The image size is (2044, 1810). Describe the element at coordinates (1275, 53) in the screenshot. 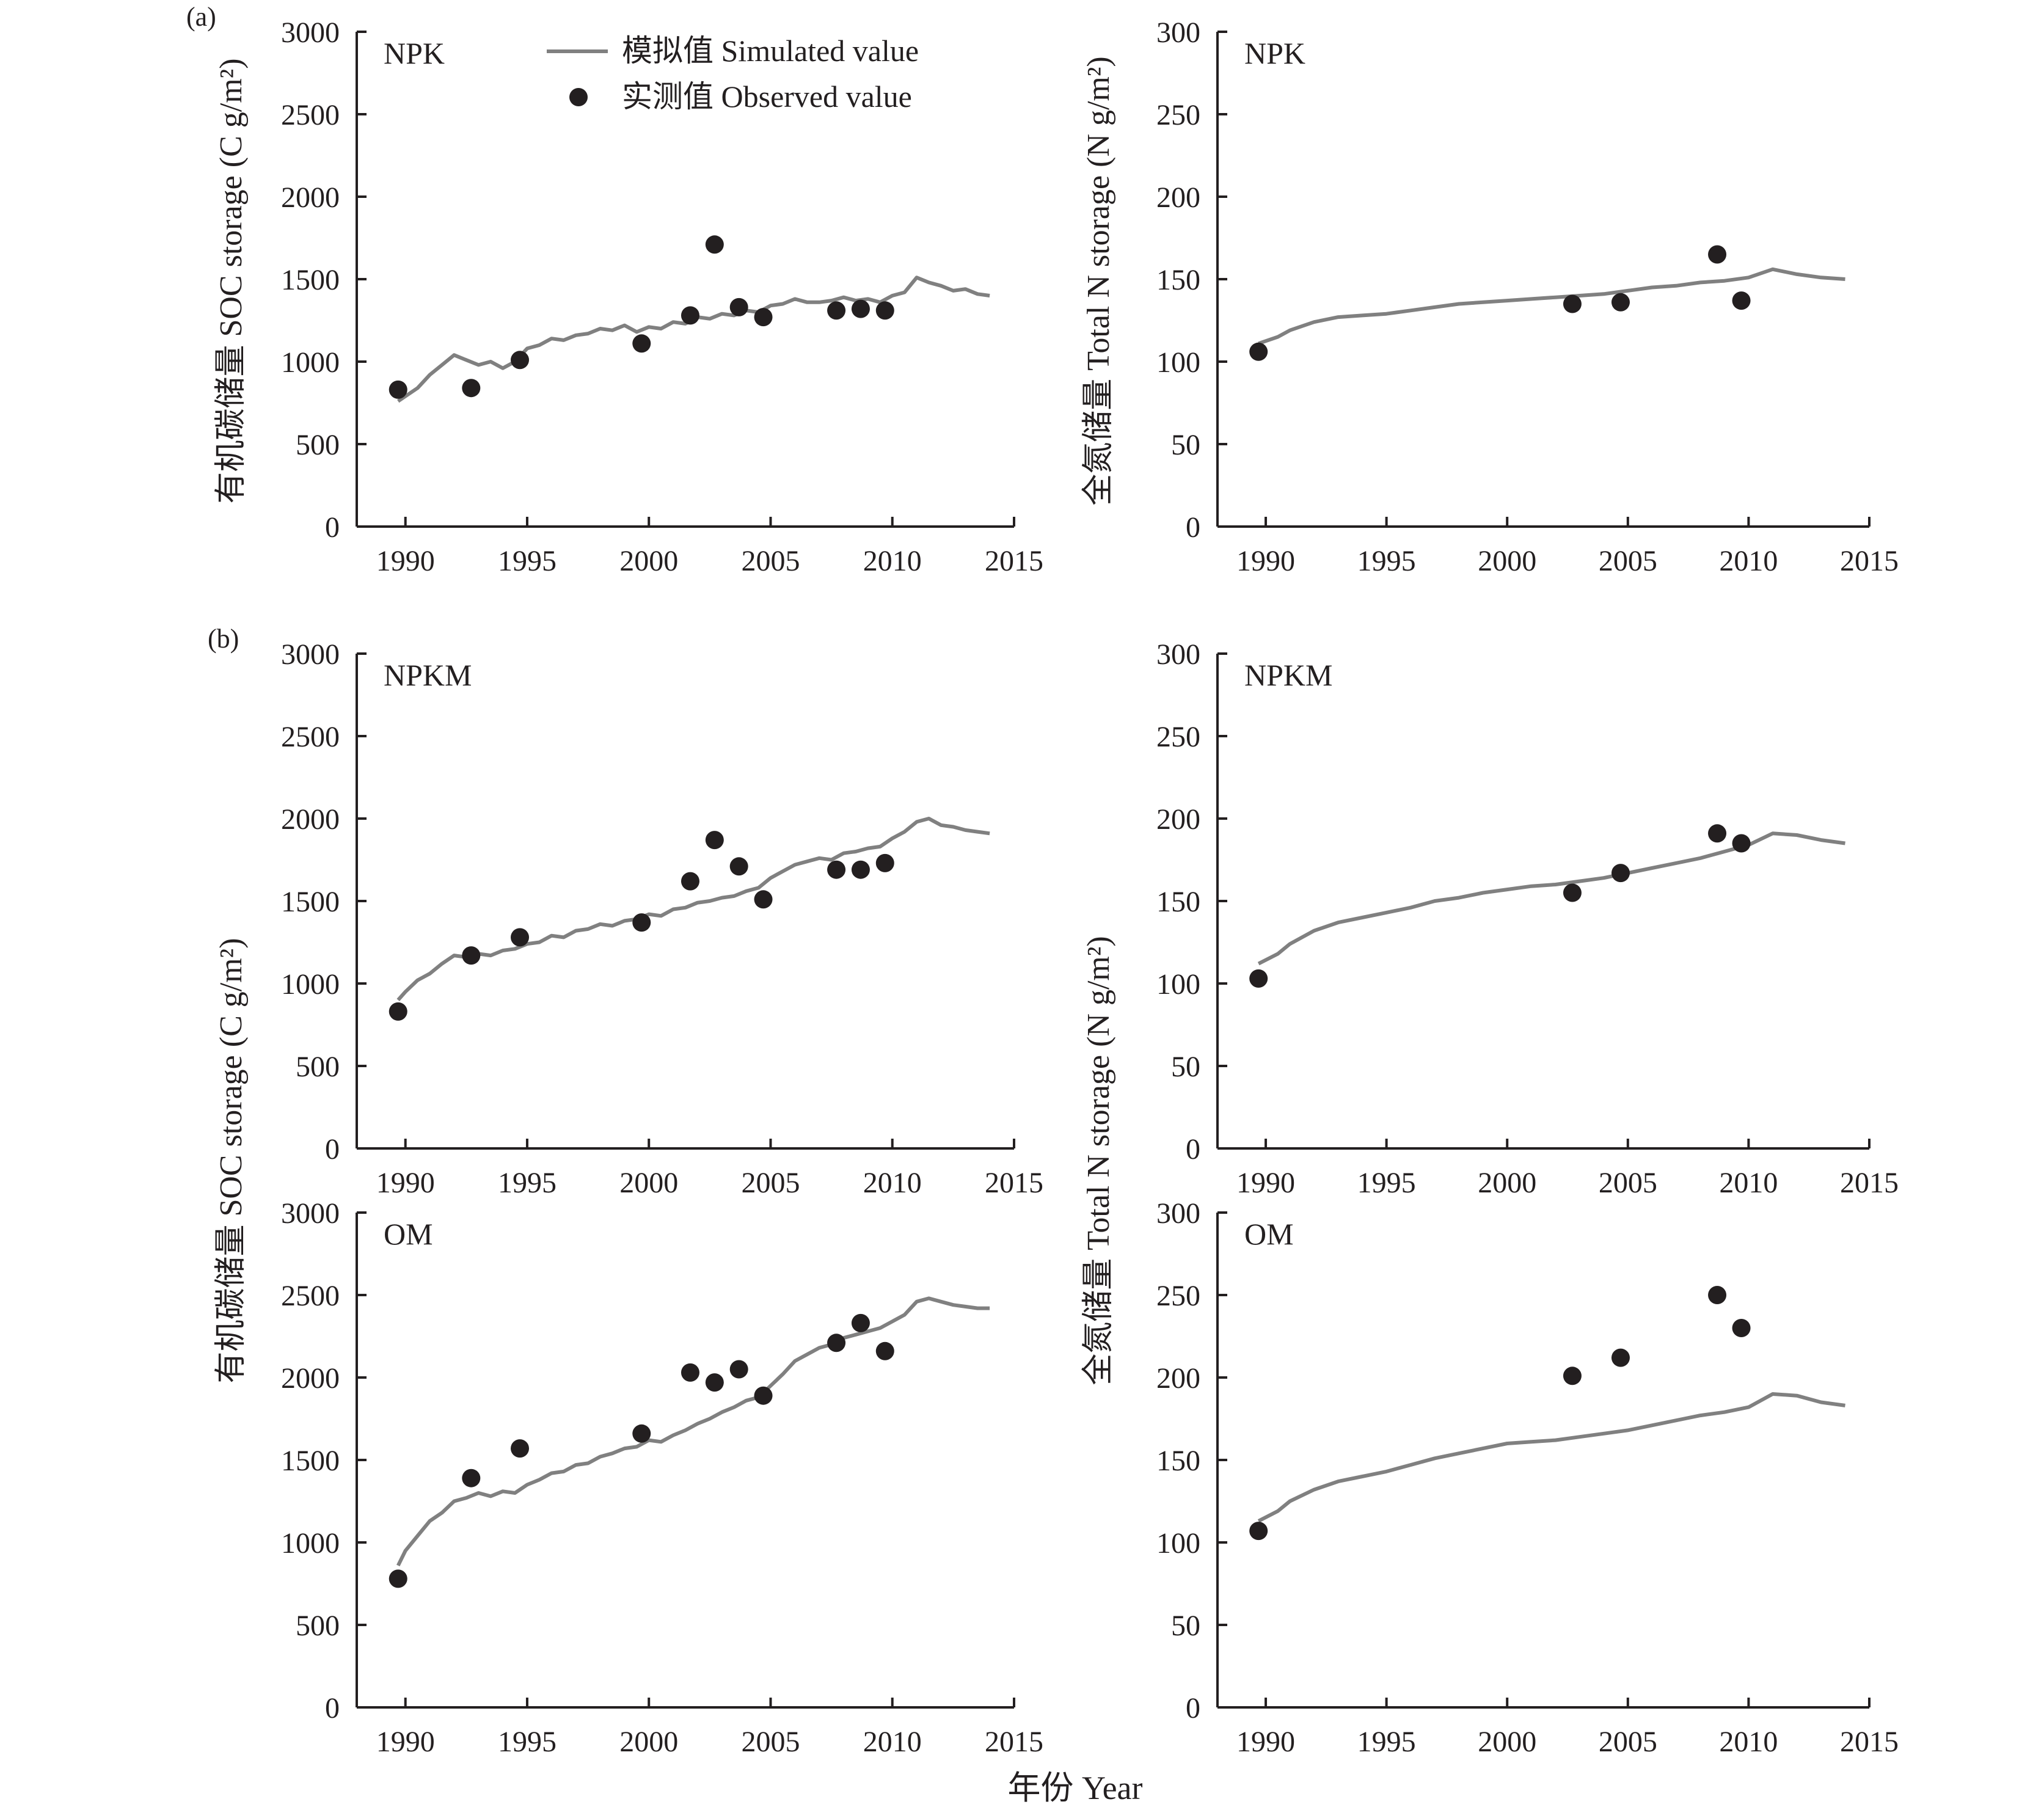

I see `panel-treatment-label: NPK` at that location.